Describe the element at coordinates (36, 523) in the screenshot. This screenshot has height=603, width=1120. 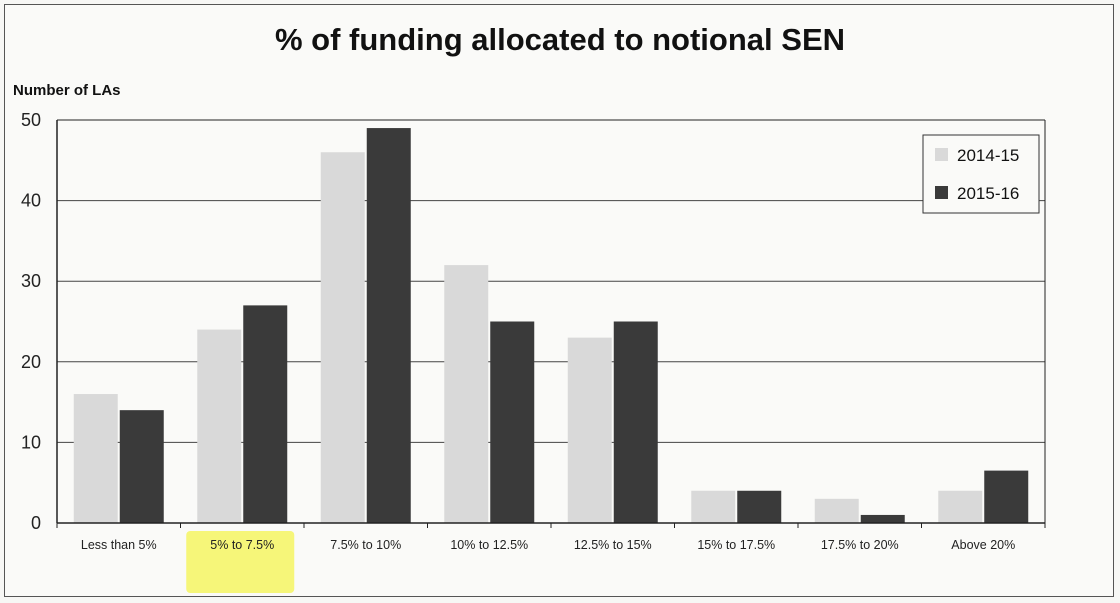
I see `y-tick-label: 0` at that location.